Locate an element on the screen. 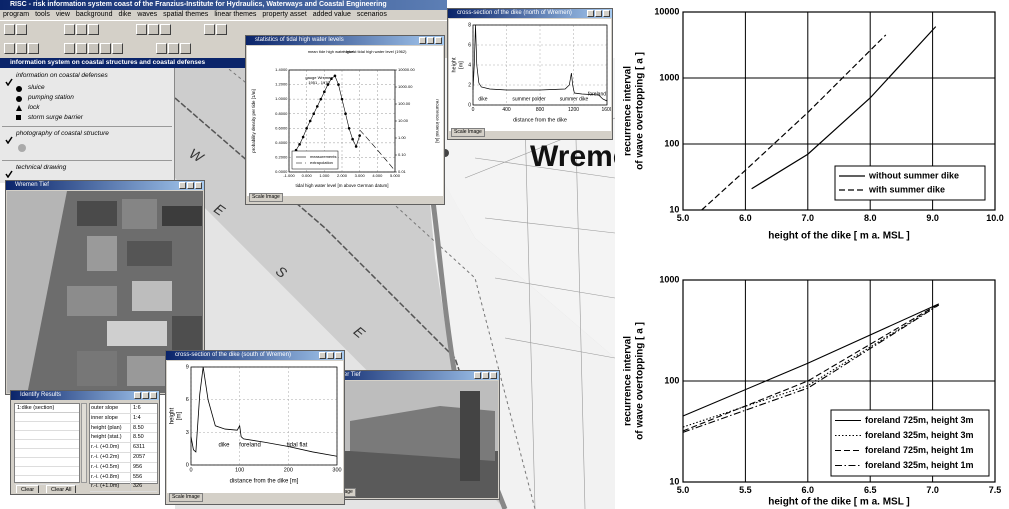 The image size is (1009, 509). menu-item: background is located at coordinates (94, 14).